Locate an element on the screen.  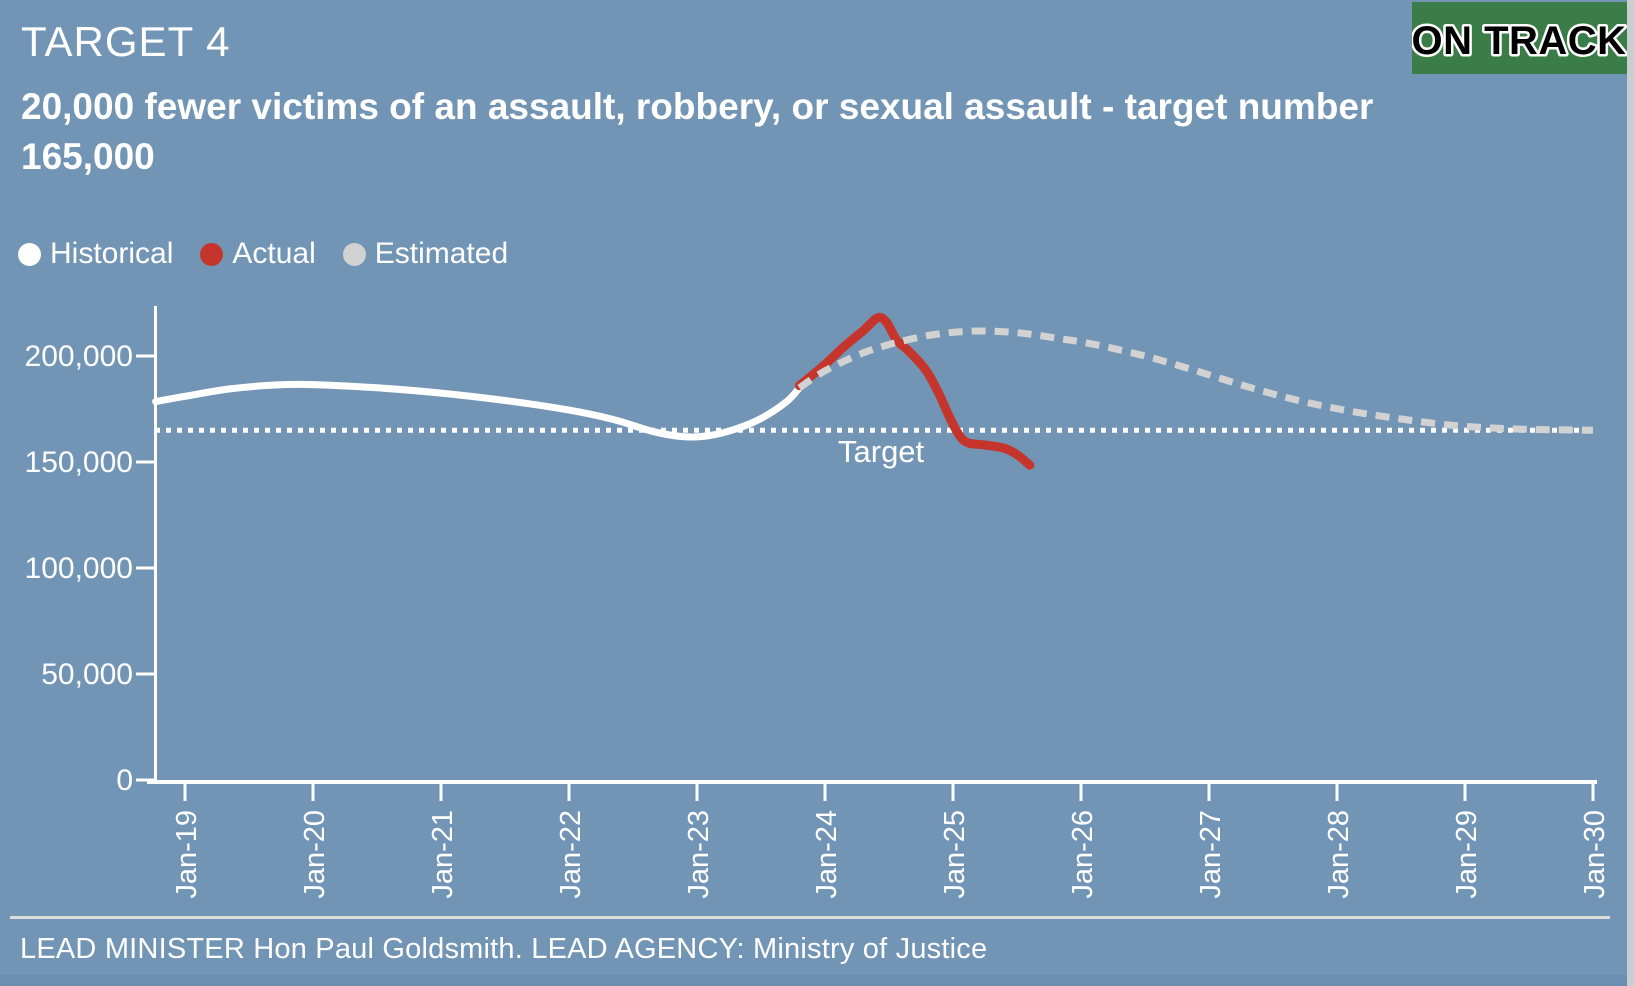
footer-divider is located at coordinates (810, 917).